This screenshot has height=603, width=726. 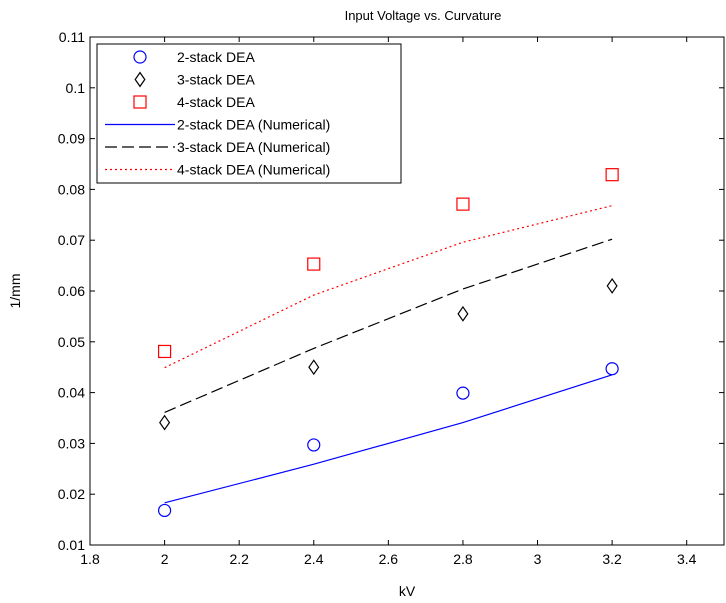 What do you see at coordinates (253, 147) in the screenshot?
I see `legend-label: 3-stack DEA (Numerical)` at bounding box center [253, 147].